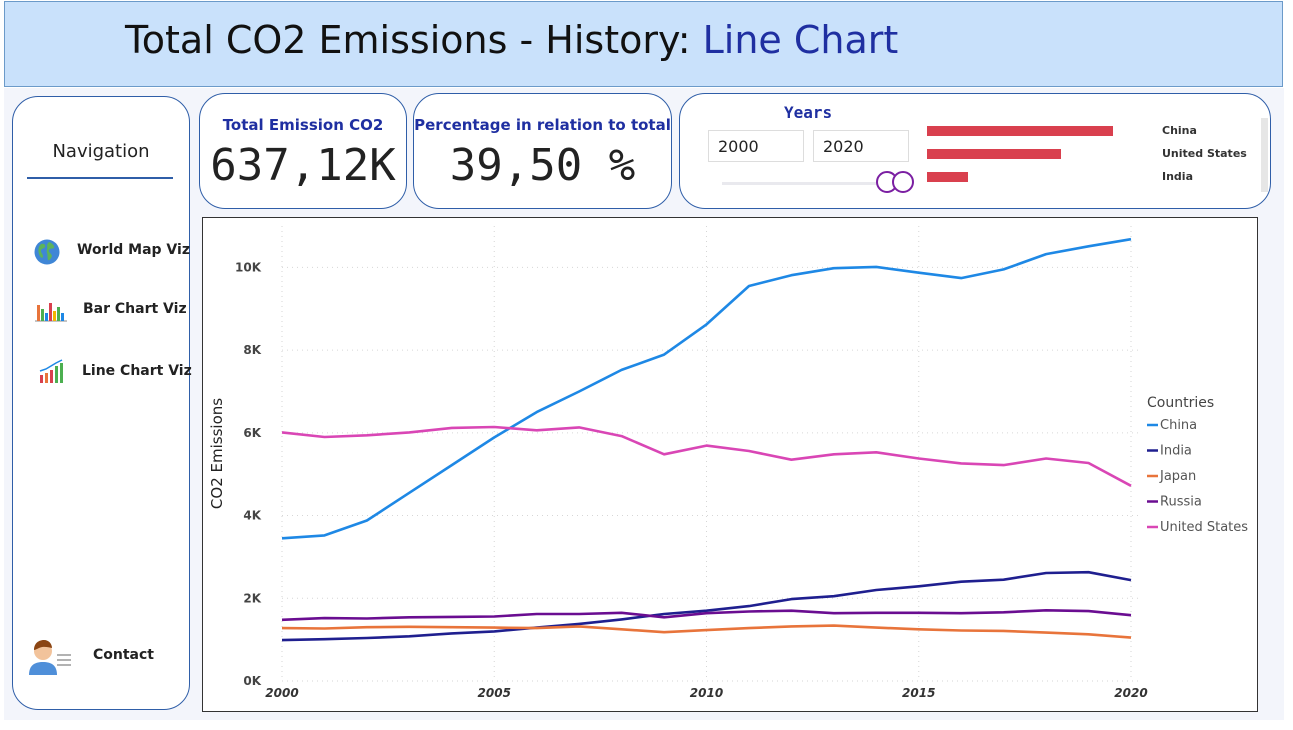 The width and height of the screenshot is (1293, 730). Describe the element at coordinates (1180, 403) in the screenshot. I see `legend-title: Countries` at that location.